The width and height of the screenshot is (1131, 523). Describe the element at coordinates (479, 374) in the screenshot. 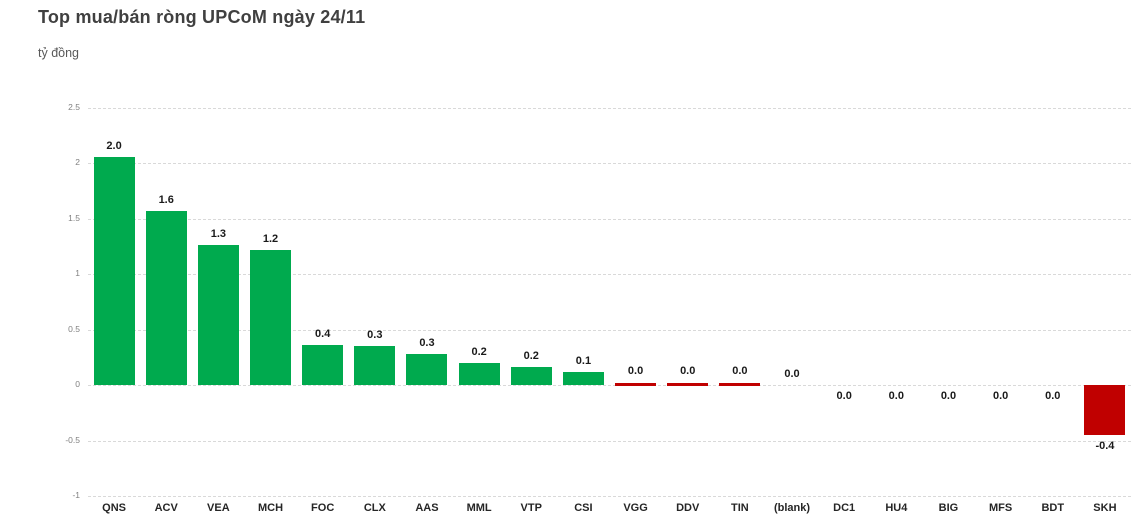

I see `bar-MML` at that location.